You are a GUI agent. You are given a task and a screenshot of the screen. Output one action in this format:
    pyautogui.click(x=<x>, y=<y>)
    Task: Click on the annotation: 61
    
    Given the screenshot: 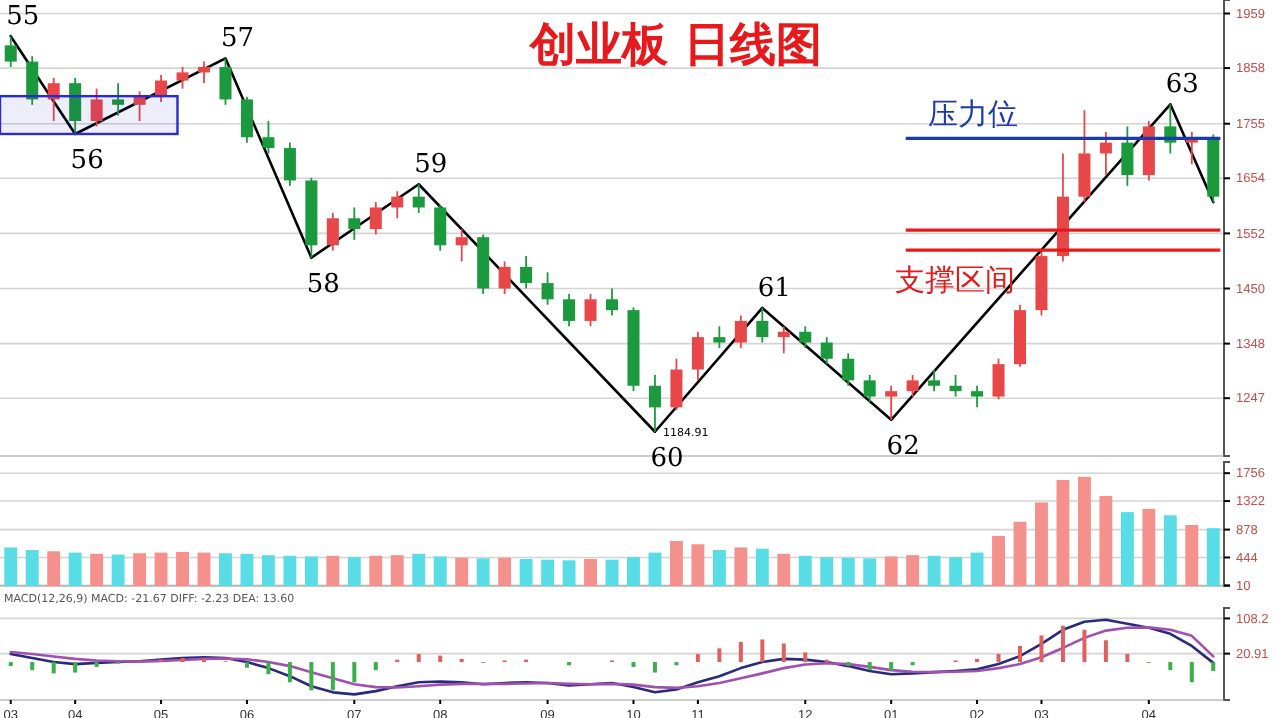 What is the action you would take?
    pyautogui.click(x=774, y=288)
    